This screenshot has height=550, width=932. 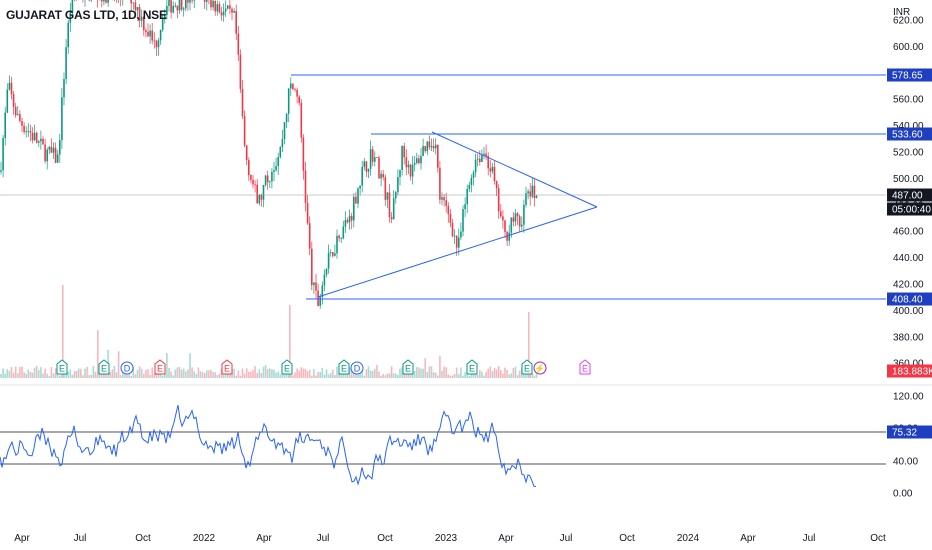 I want to click on triangle-lower-line, so click(x=457, y=252).